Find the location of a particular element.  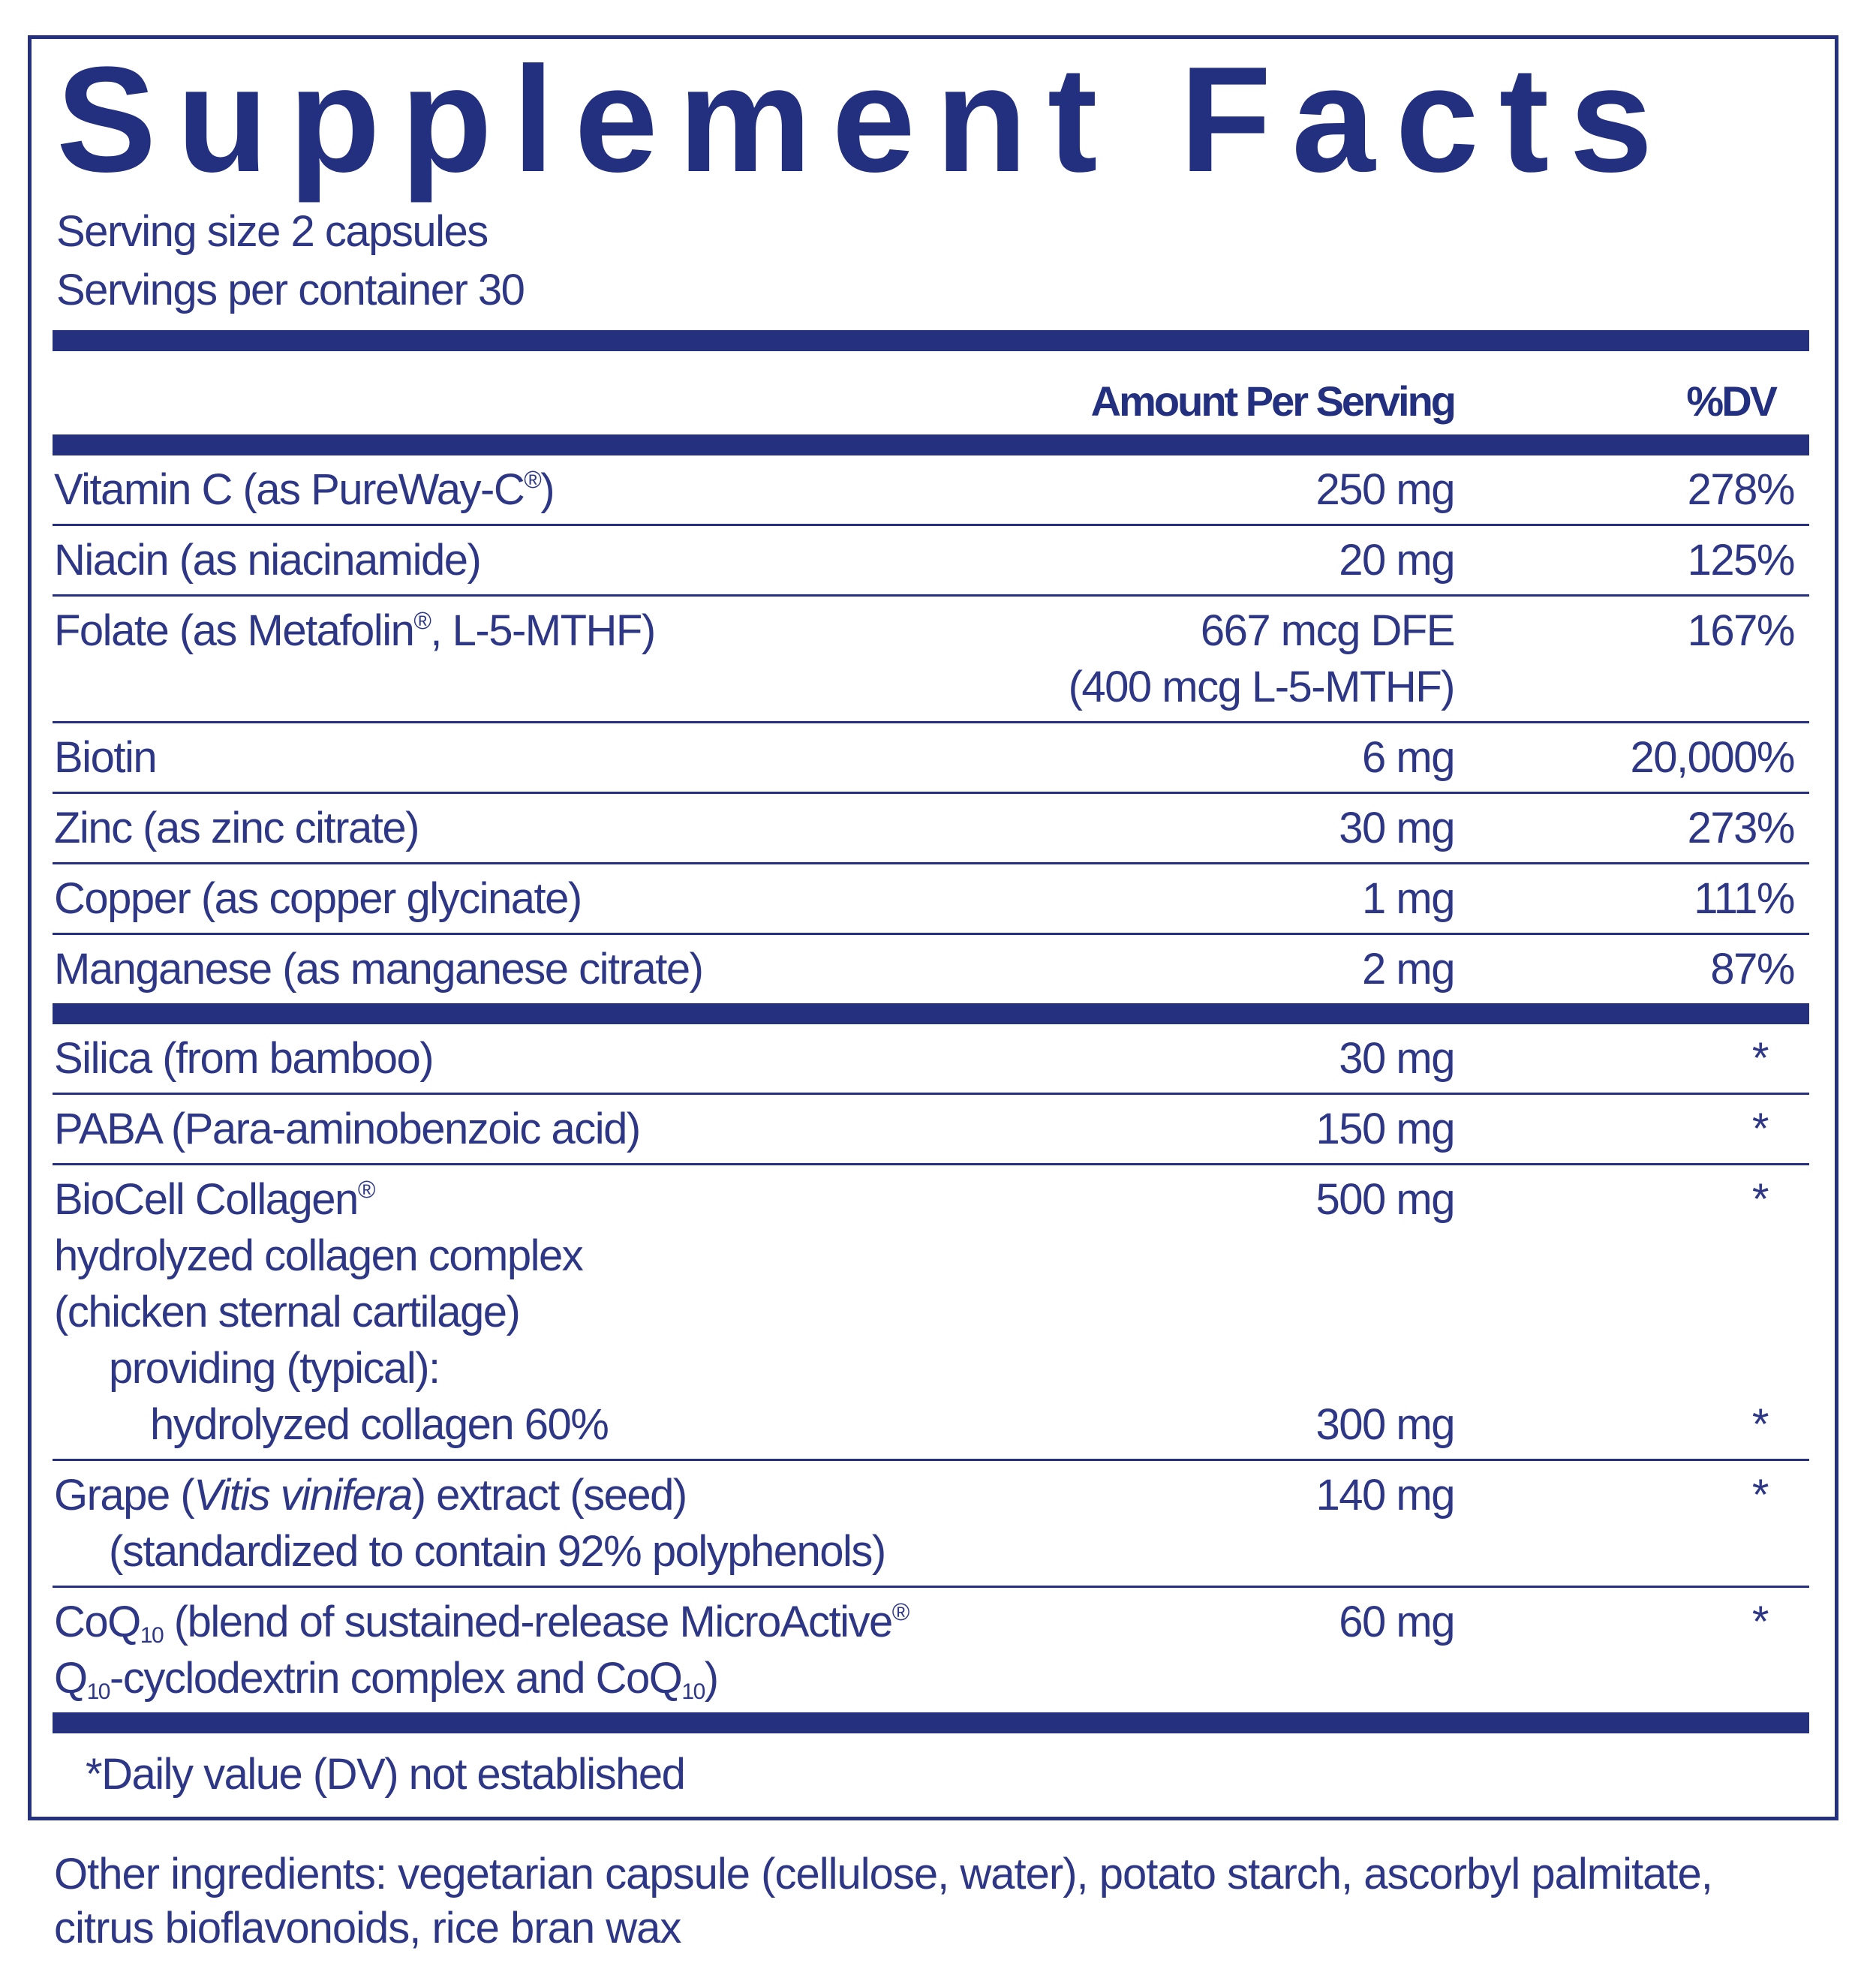

name-segment: ) is located at coordinates (711, 1679).